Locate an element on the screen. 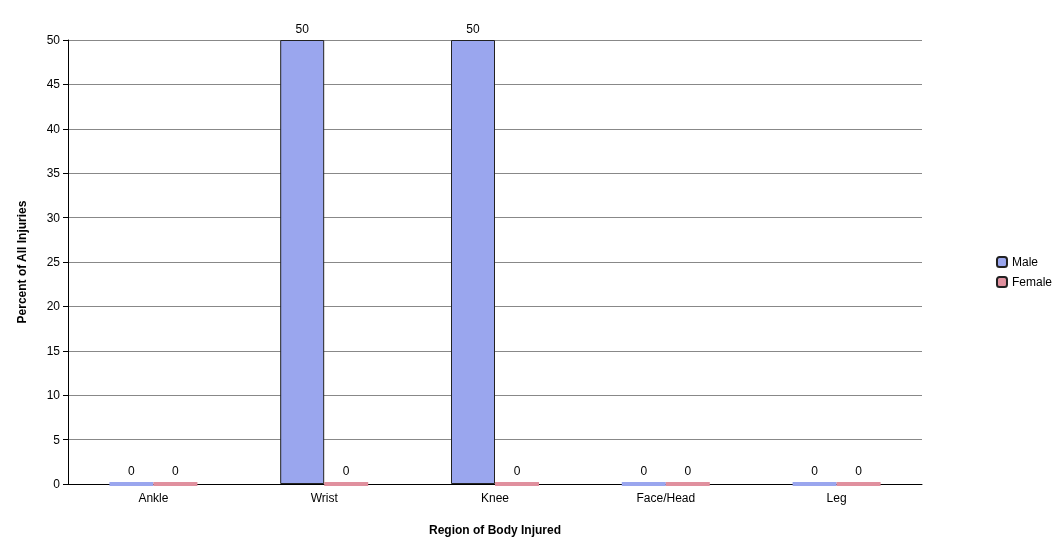 This screenshot has height=544, width=1062. x-tick-label: Wrist is located at coordinates (324, 498).